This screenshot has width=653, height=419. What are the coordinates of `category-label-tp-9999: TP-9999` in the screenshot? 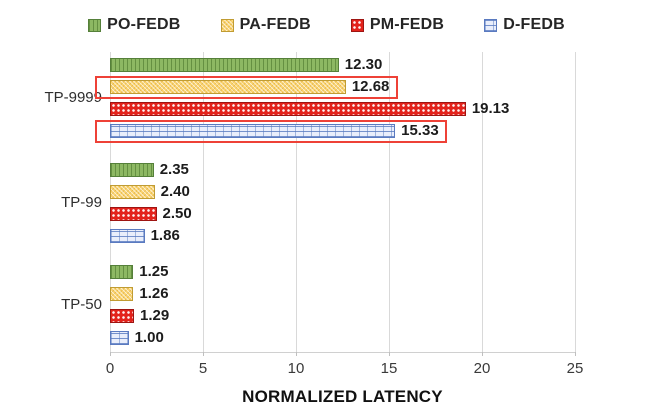 It's located at (73, 97).